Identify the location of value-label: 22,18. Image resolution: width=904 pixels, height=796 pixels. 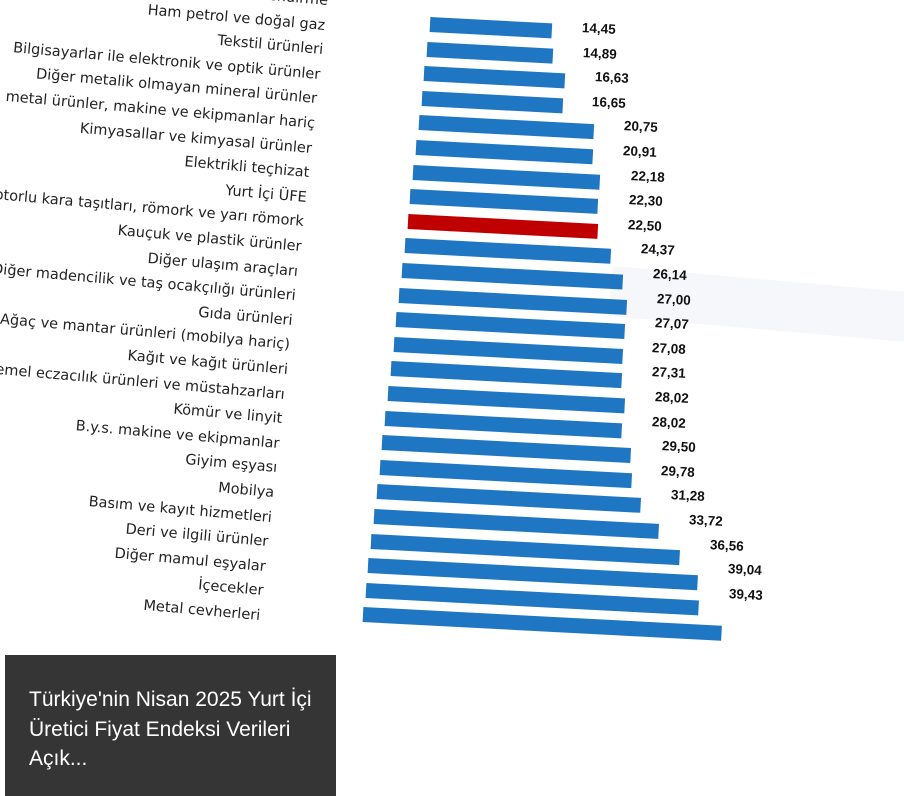
(647, 176).